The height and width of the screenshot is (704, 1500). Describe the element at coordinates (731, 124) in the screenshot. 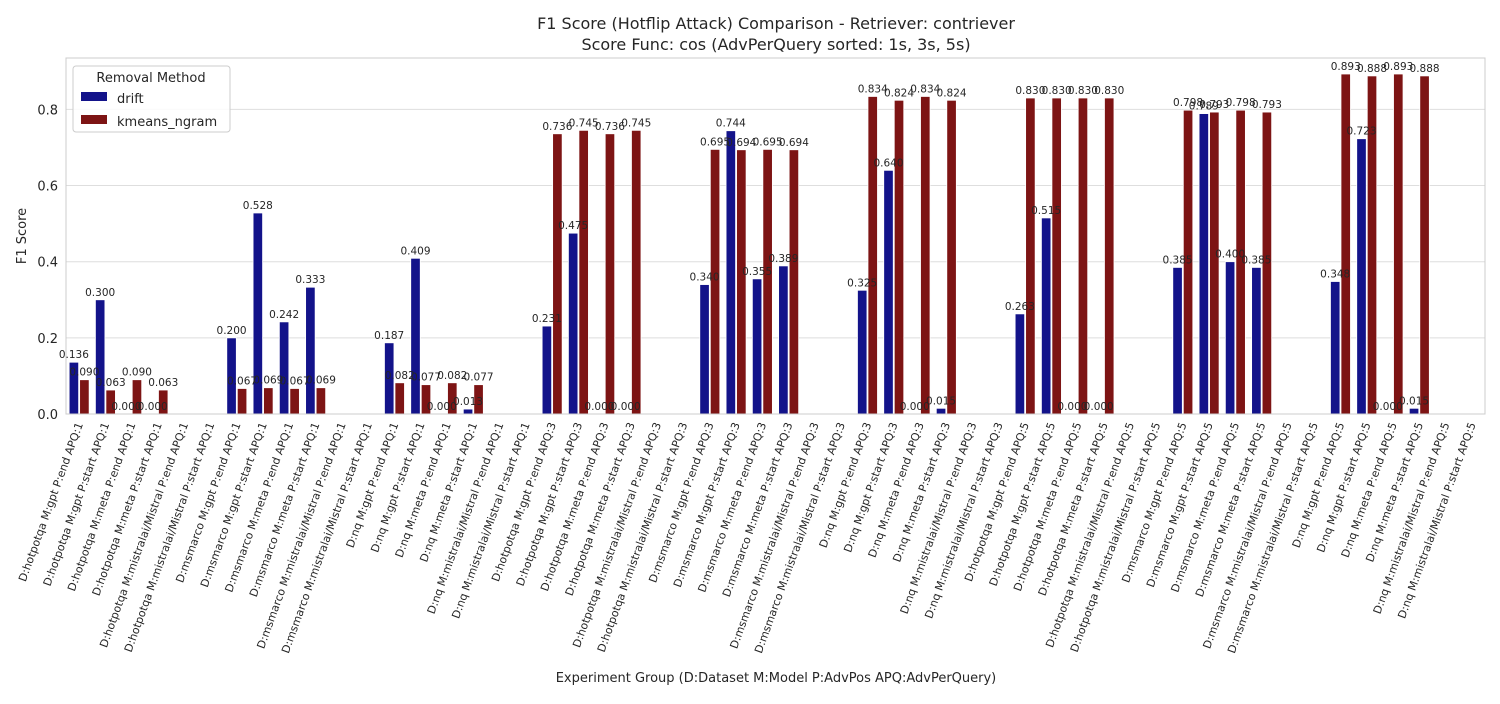

I see `data-label-drift: 0.744` at that location.